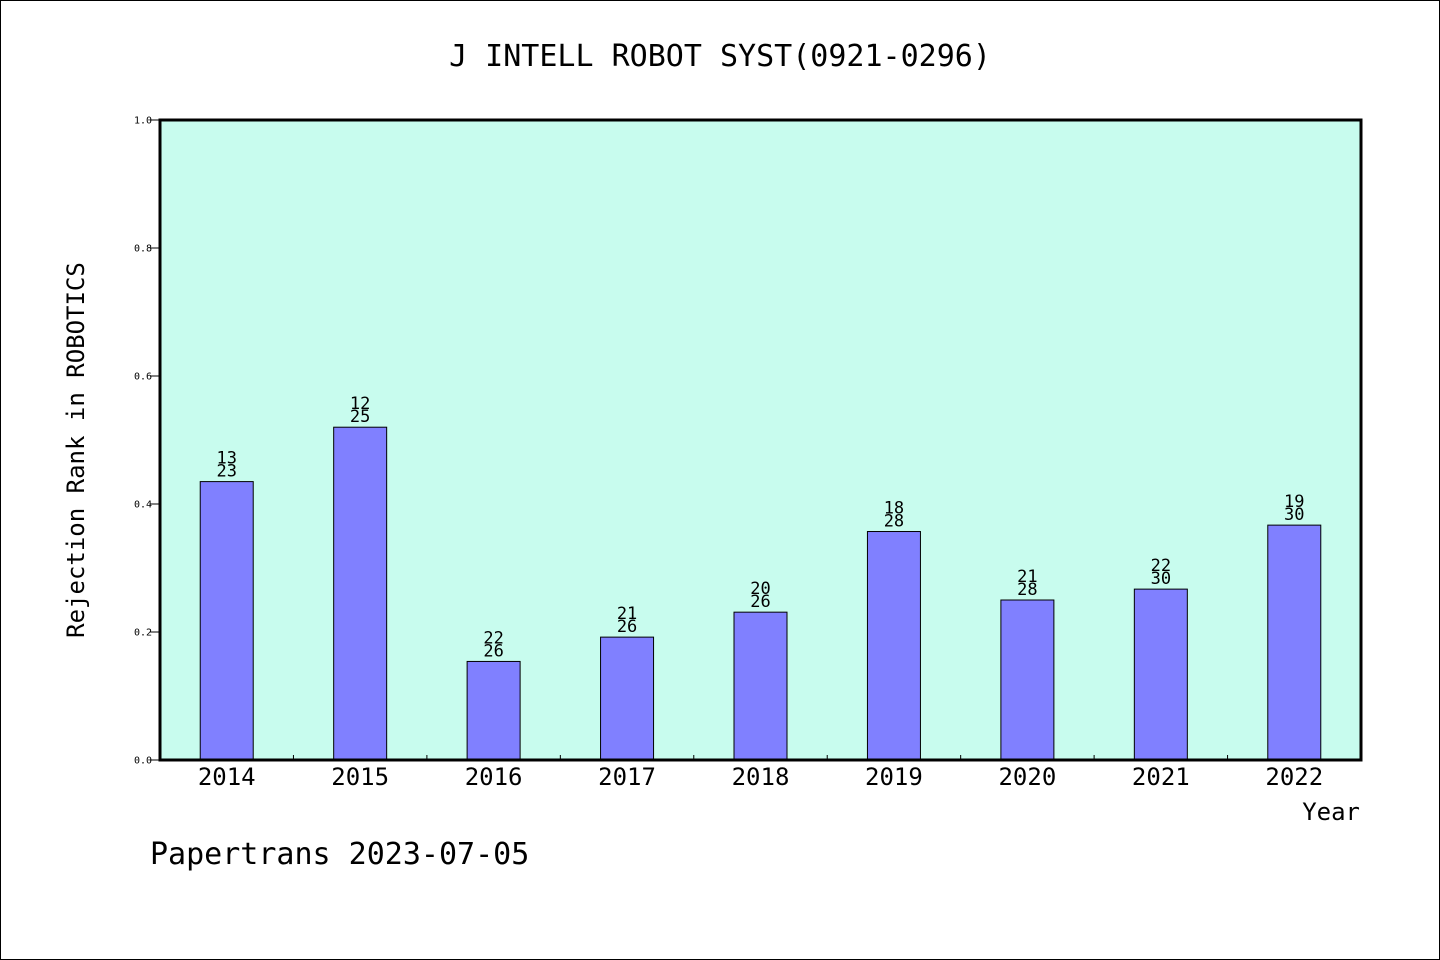 The height and width of the screenshot is (960, 1440). I want to click on bar-2018, so click(760, 686).